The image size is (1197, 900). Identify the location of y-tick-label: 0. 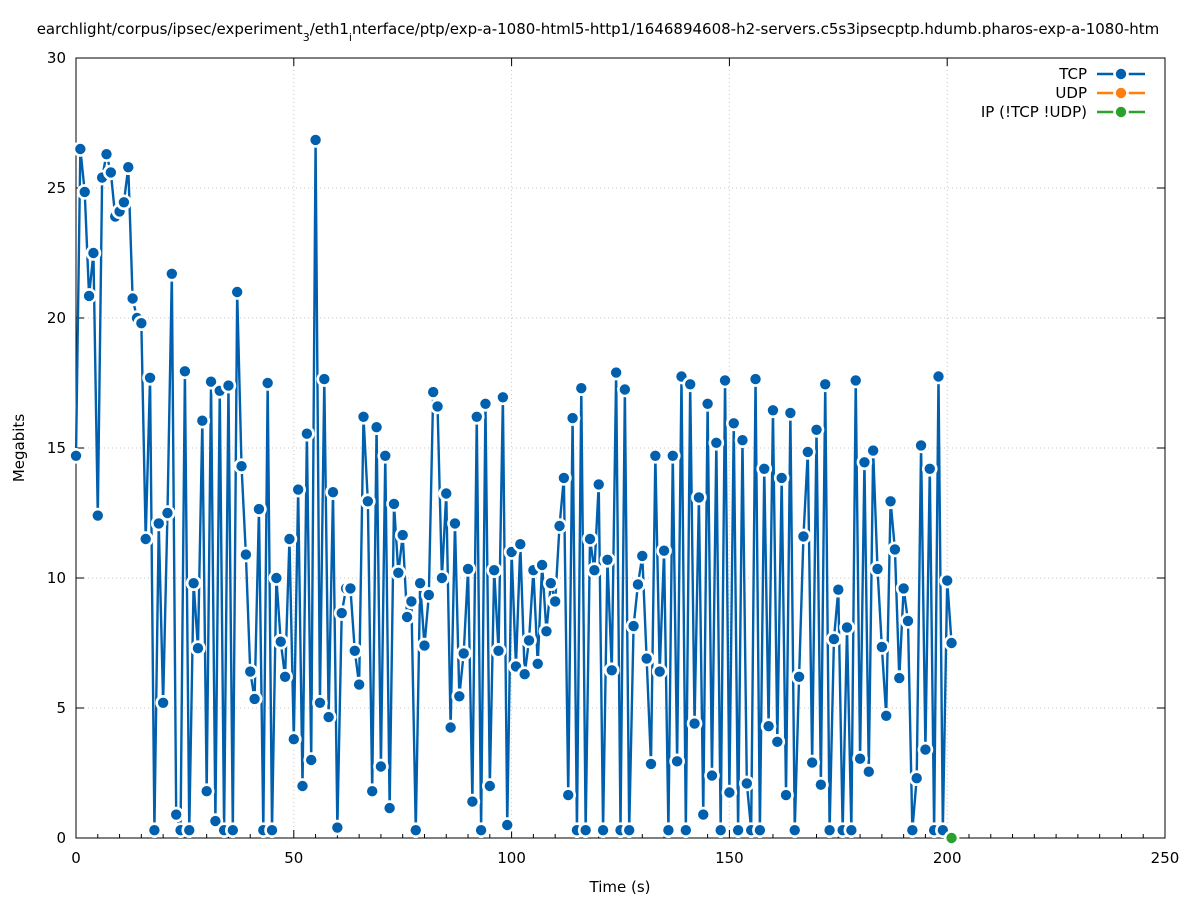
(61, 838).